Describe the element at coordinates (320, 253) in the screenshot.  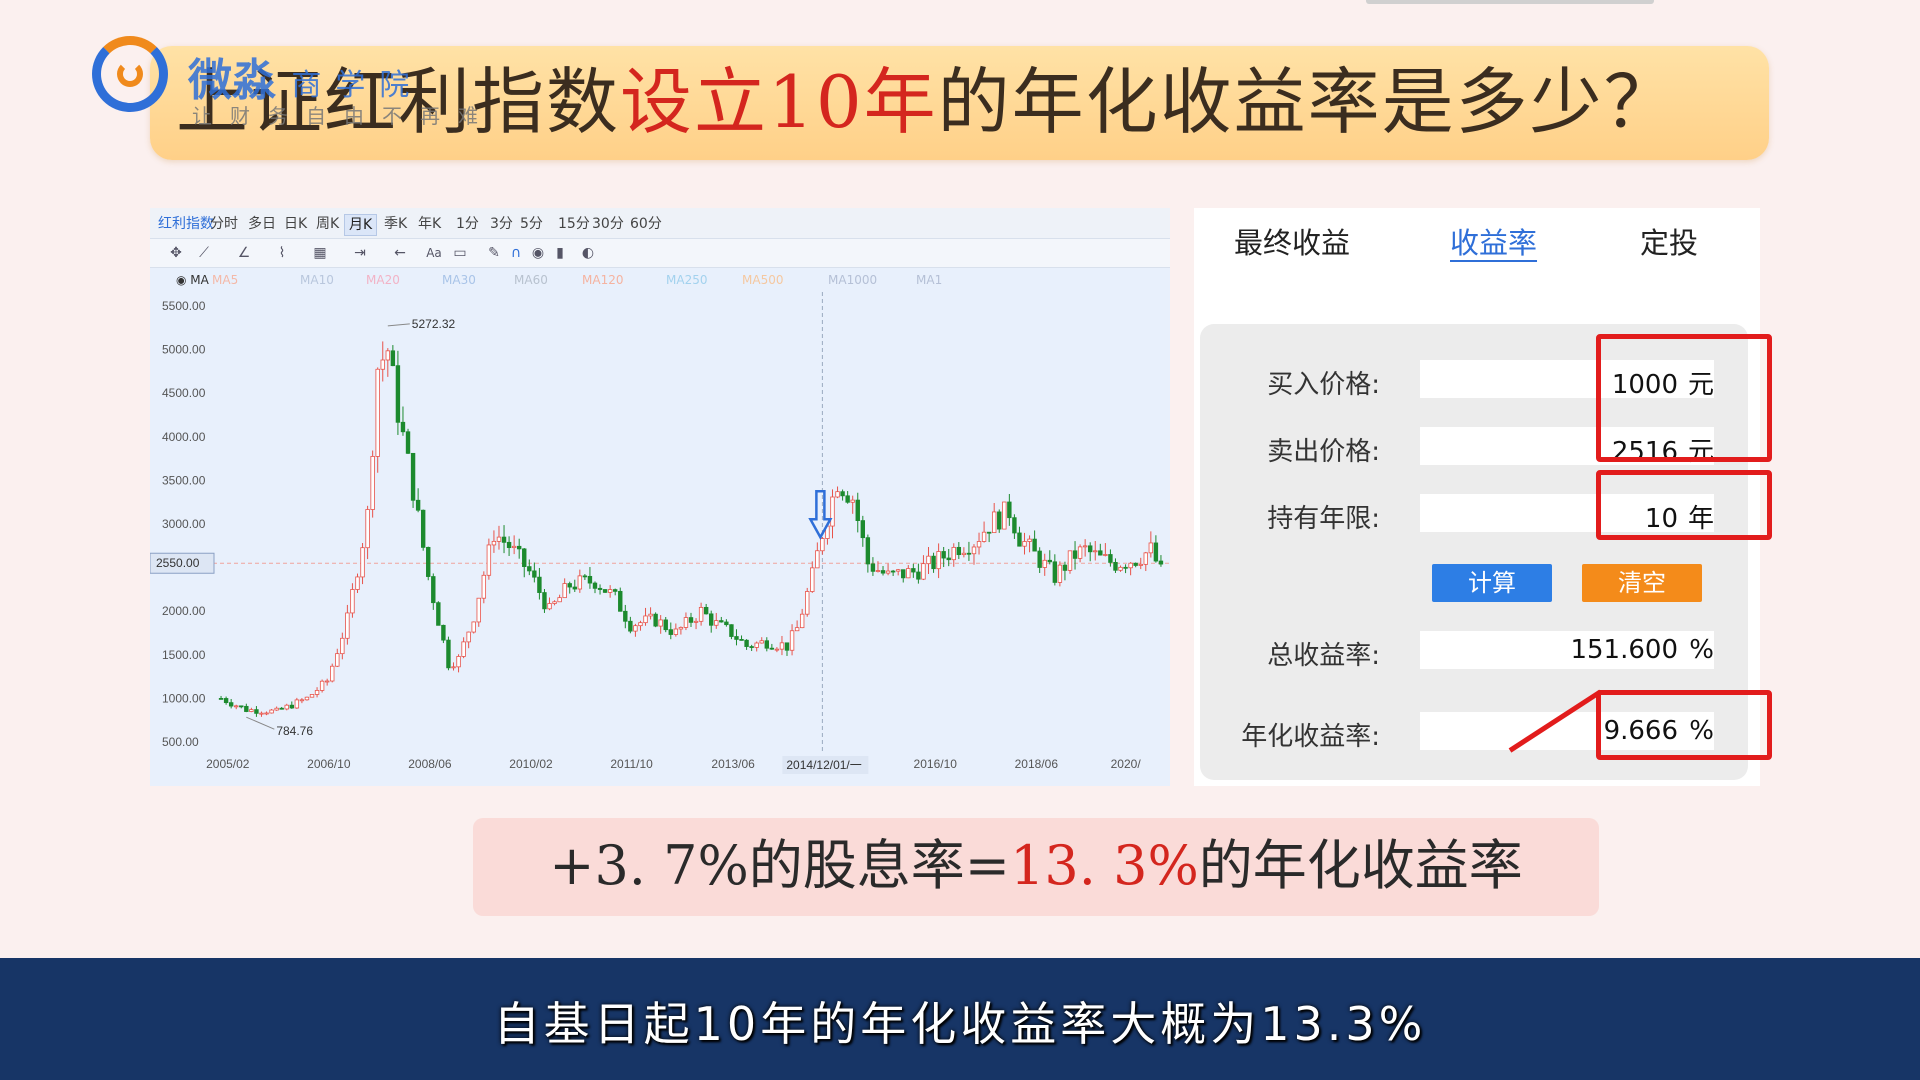
I see `fib-tool-icon: ▦` at that location.